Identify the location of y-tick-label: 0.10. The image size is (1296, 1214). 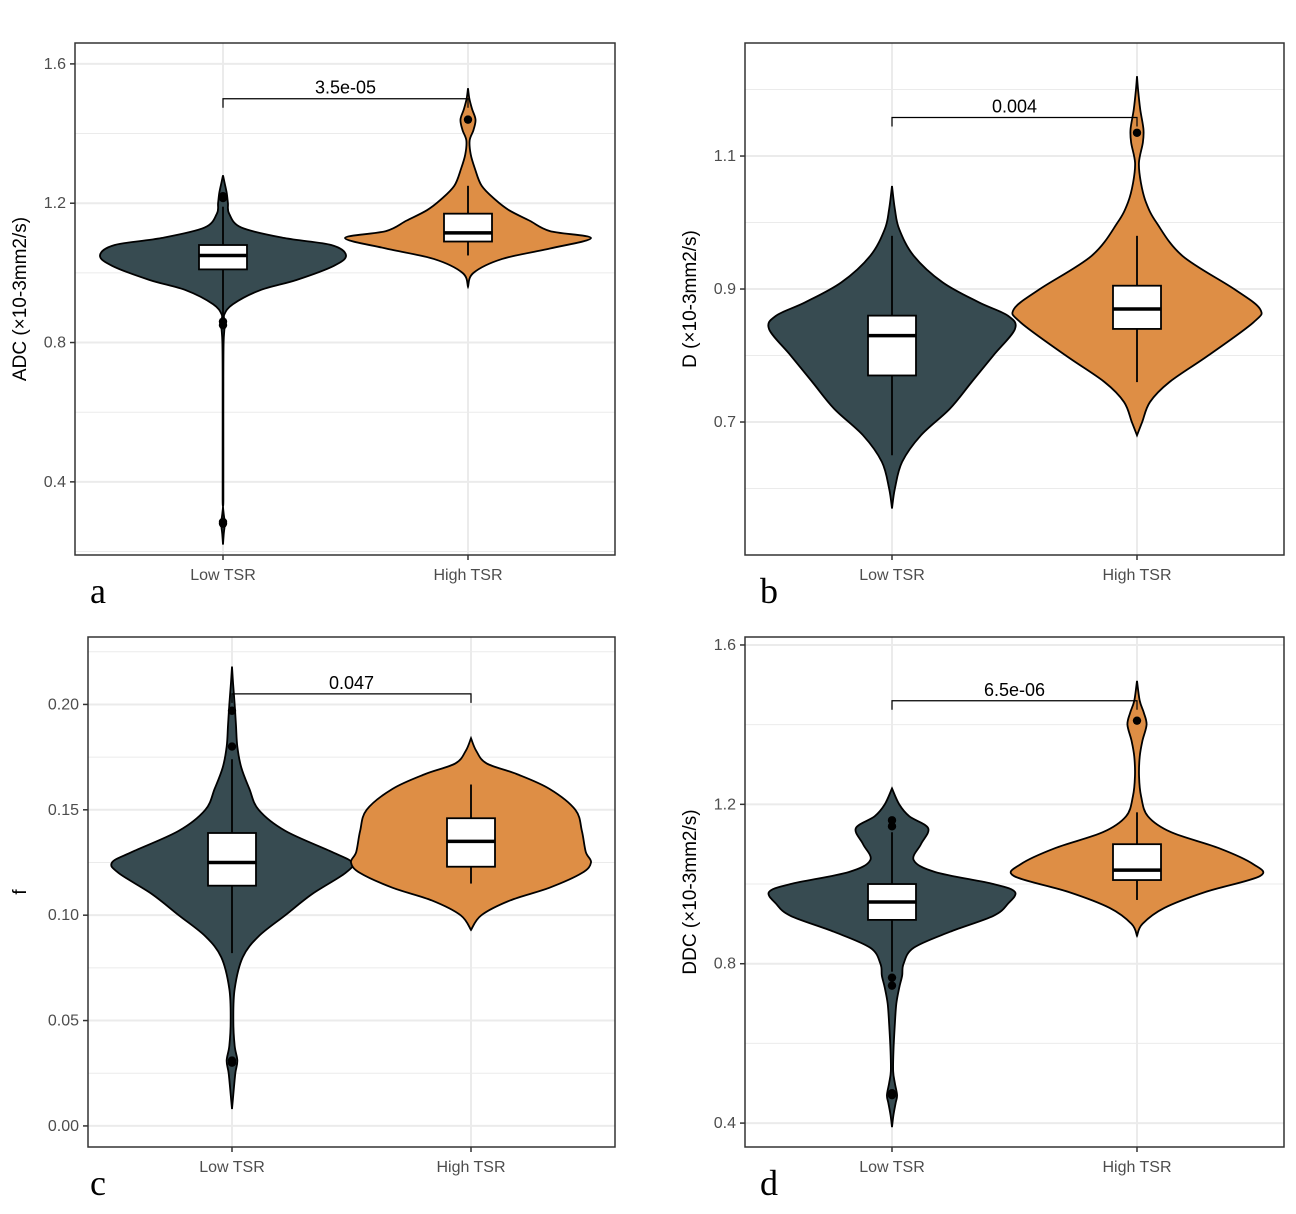
(63, 915).